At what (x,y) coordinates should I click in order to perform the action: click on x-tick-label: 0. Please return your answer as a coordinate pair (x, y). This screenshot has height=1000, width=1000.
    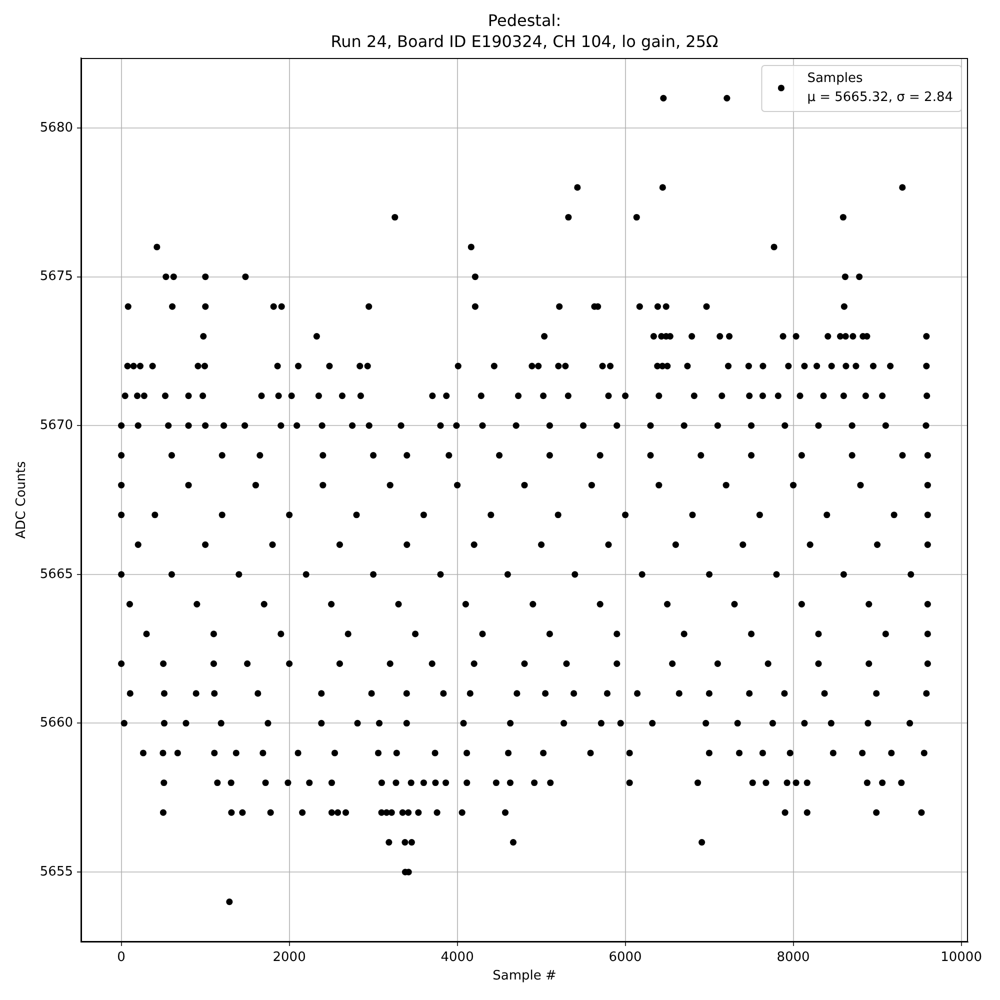
    Looking at the image, I should click on (121, 958).